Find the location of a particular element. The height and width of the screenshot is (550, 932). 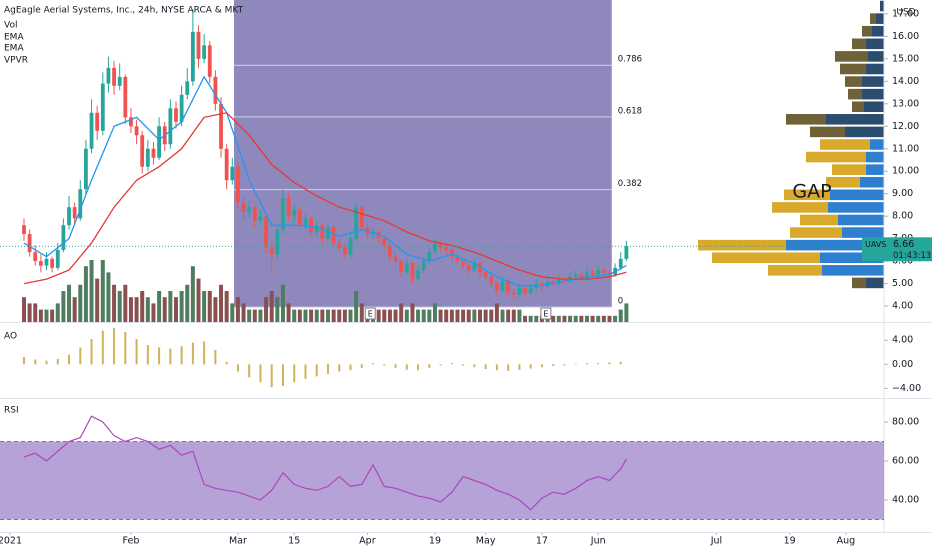

event-marker is located at coordinates (546, 313).